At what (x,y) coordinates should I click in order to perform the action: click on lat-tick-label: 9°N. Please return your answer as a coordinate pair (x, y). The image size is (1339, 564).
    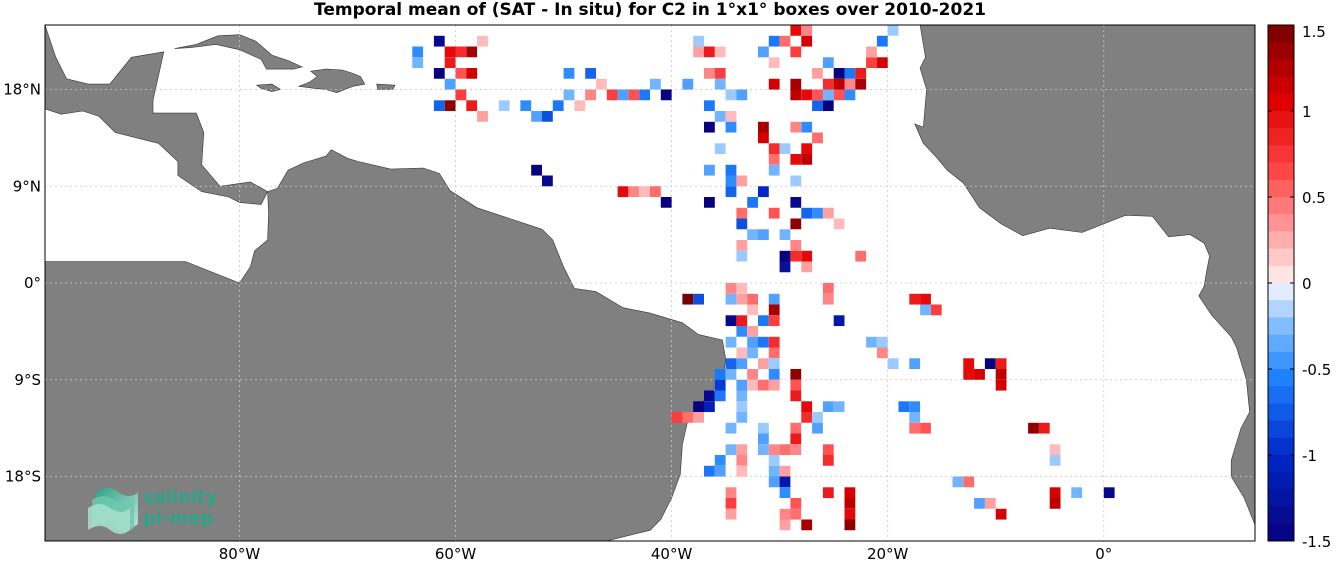
    Looking at the image, I should click on (27, 186).